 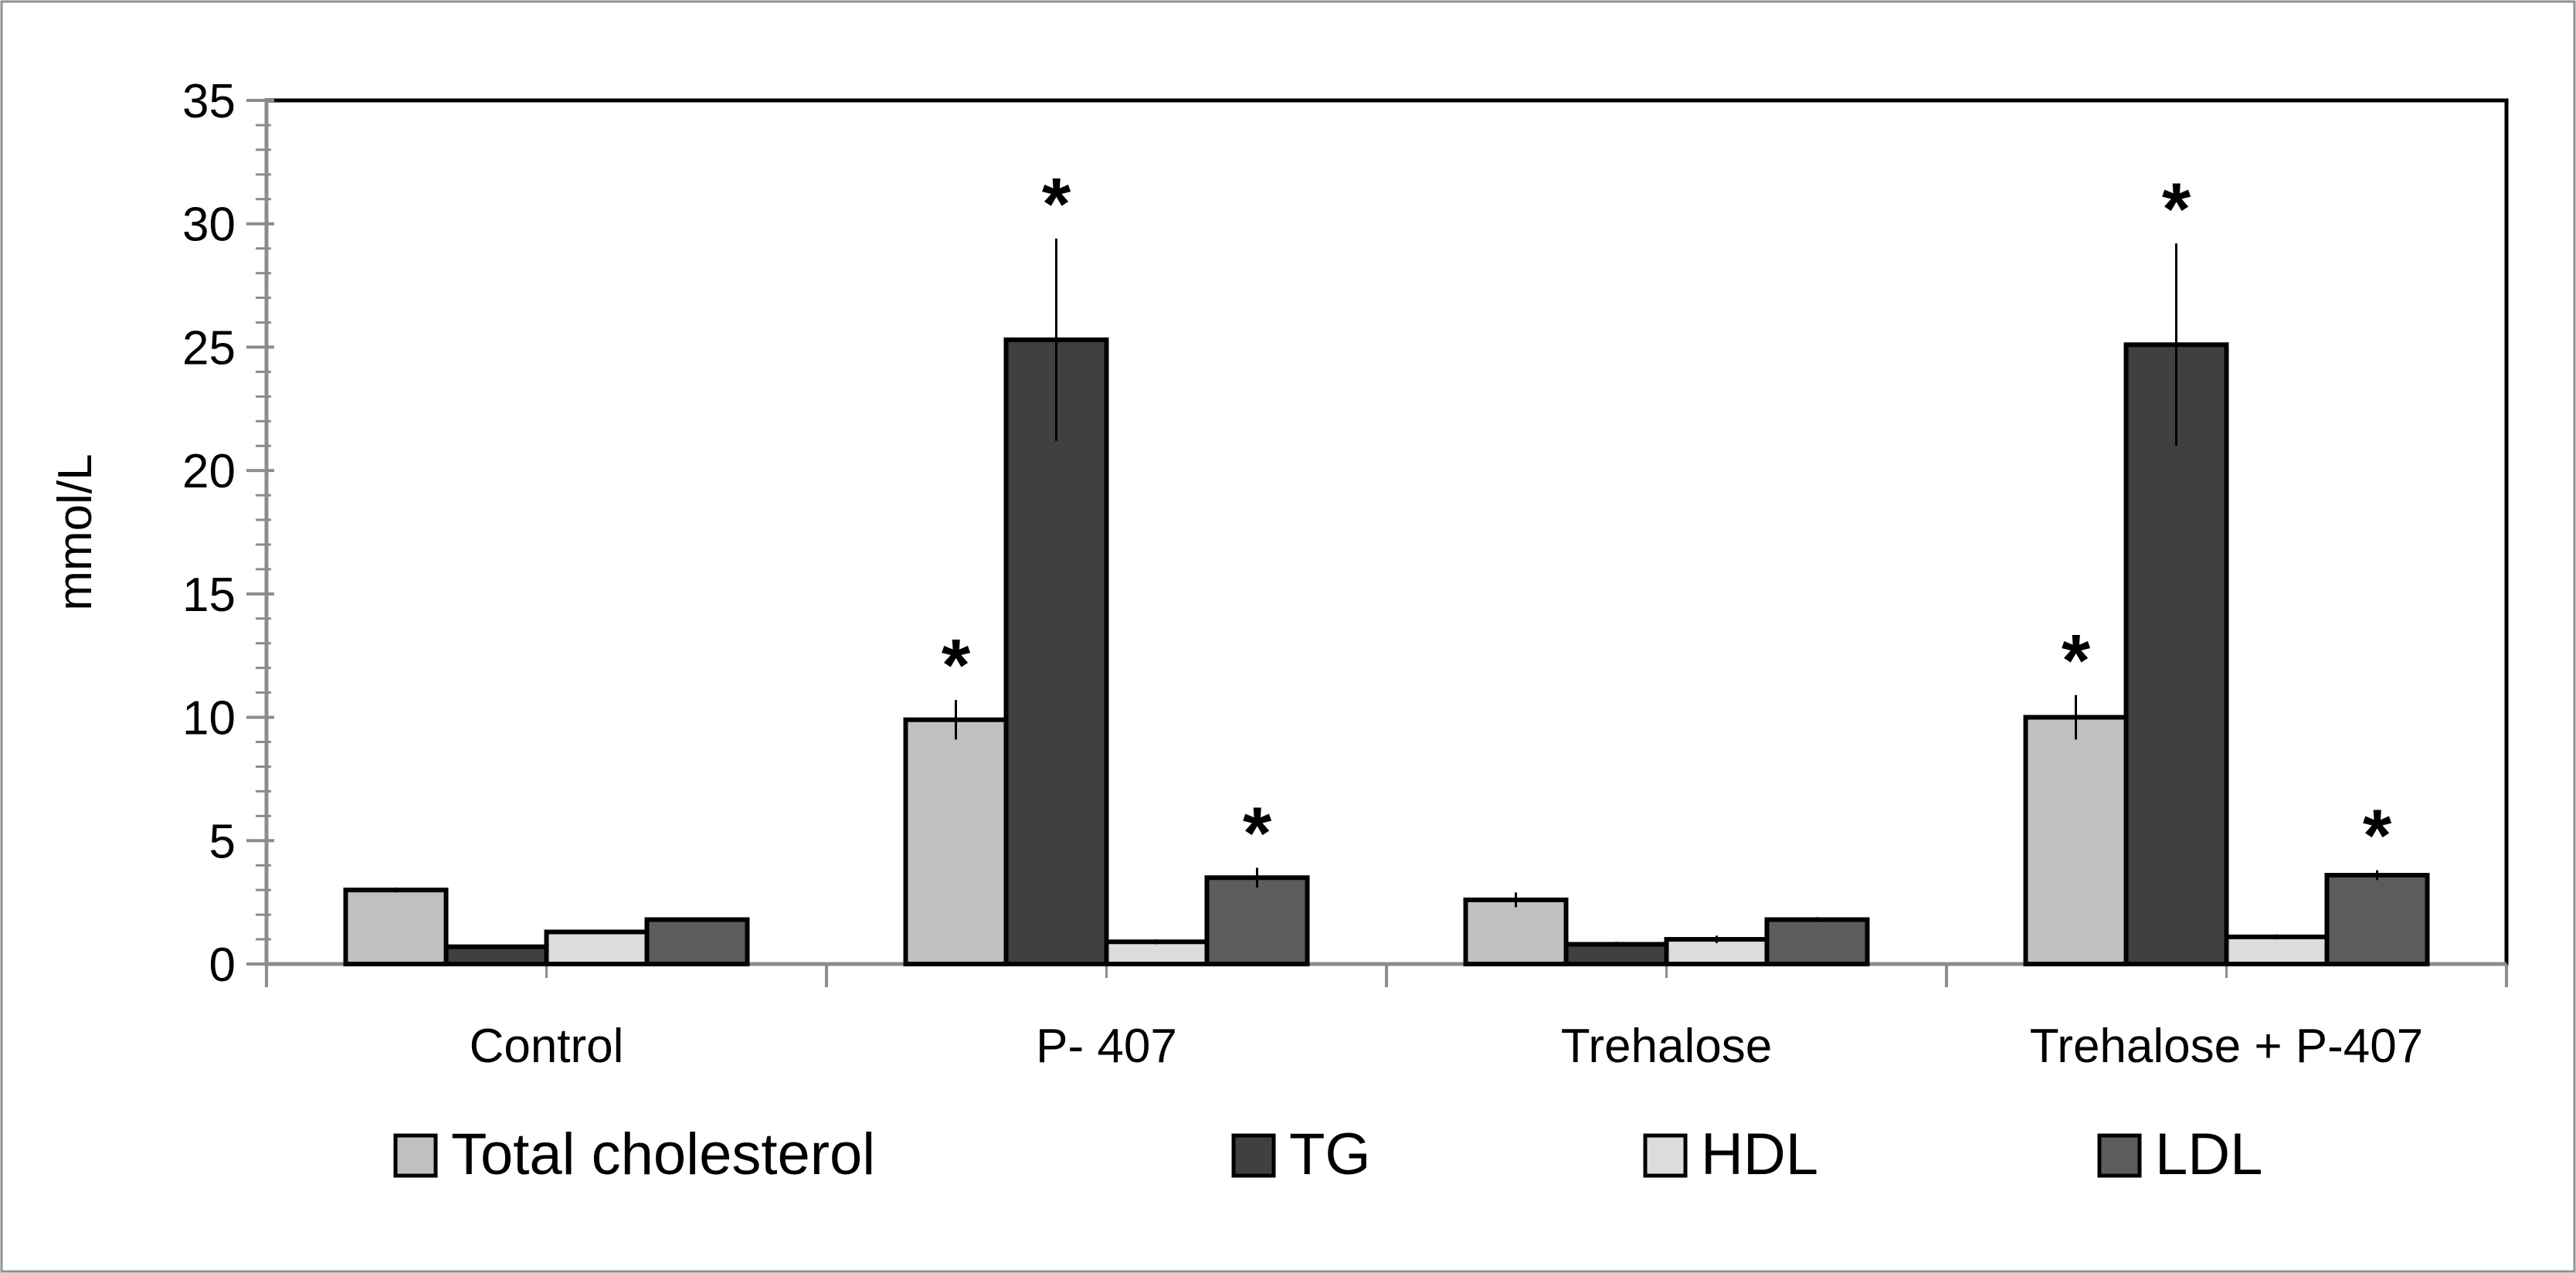 I want to click on category-label: P- 407, so click(x=1106, y=1046).